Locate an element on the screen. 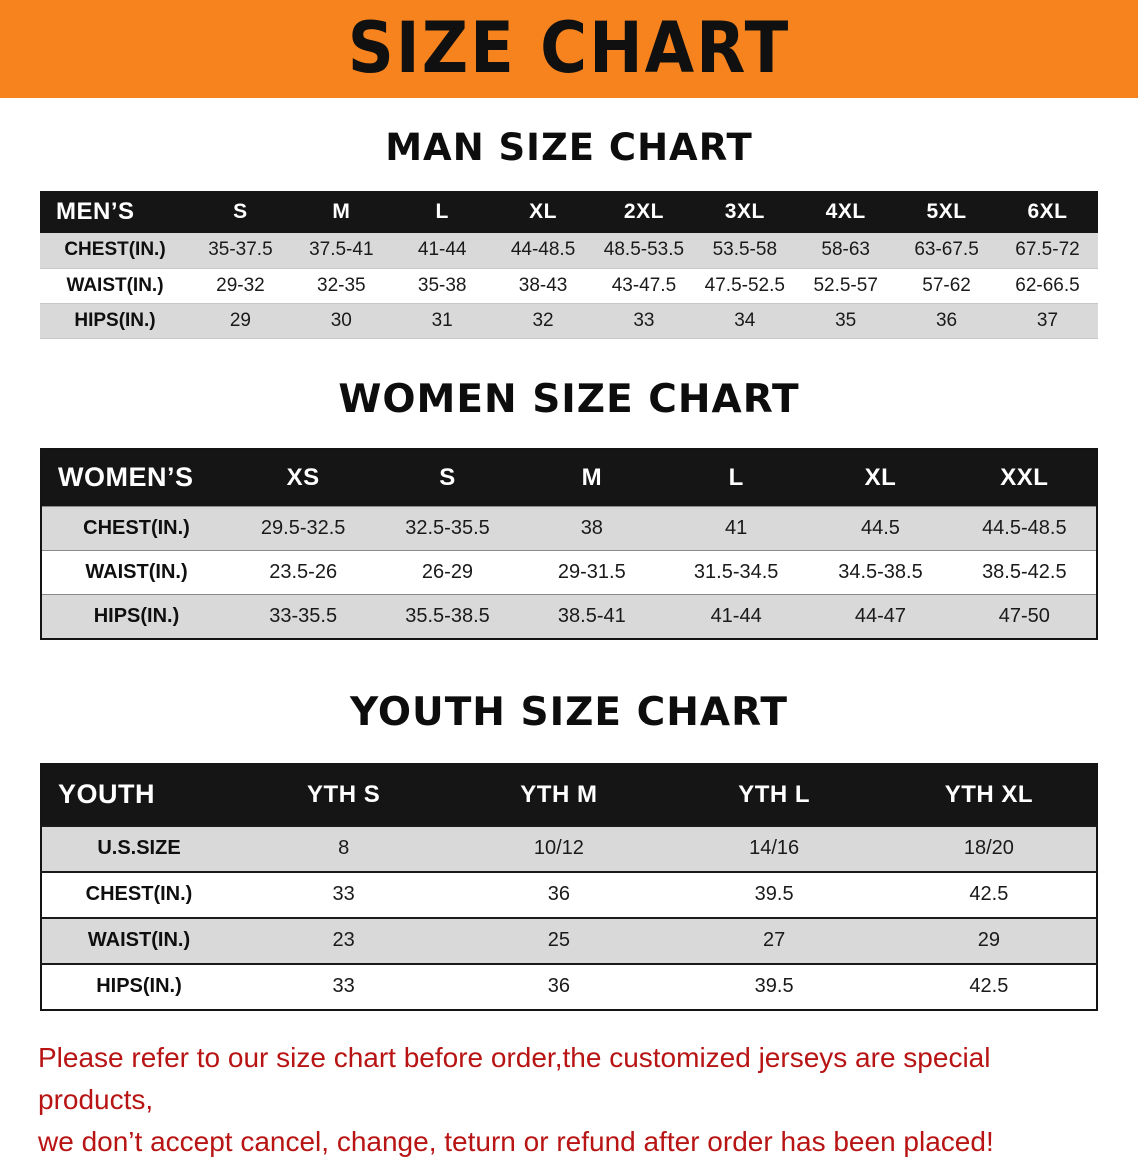 Image resolution: width=1138 pixels, height=1163 pixels. size-column-header: YTH XL is located at coordinates (989, 794).